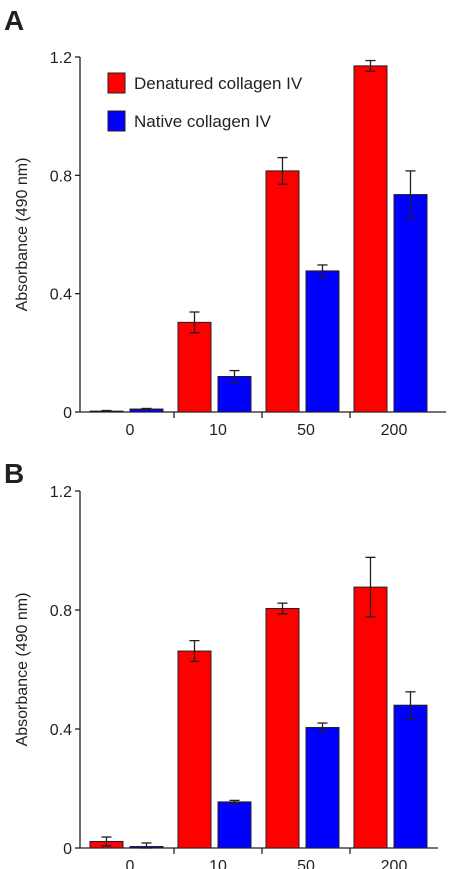  What do you see at coordinates (14, 473) in the screenshot?
I see `panel-label: B` at bounding box center [14, 473].